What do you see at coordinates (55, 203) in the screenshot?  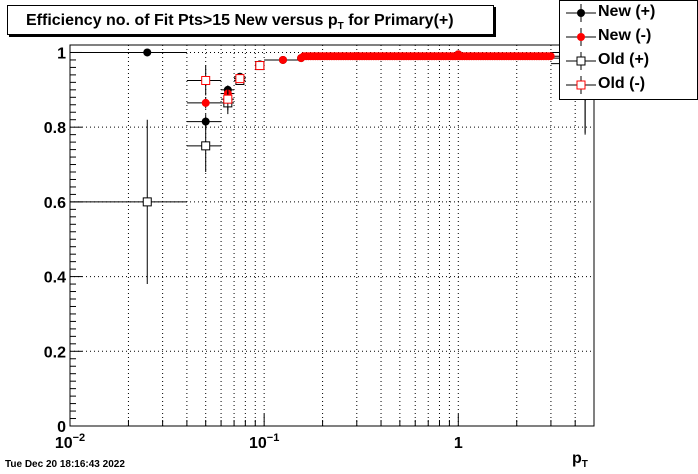 I see `y-tick-label: 0.6` at bounding box center [55, 203].